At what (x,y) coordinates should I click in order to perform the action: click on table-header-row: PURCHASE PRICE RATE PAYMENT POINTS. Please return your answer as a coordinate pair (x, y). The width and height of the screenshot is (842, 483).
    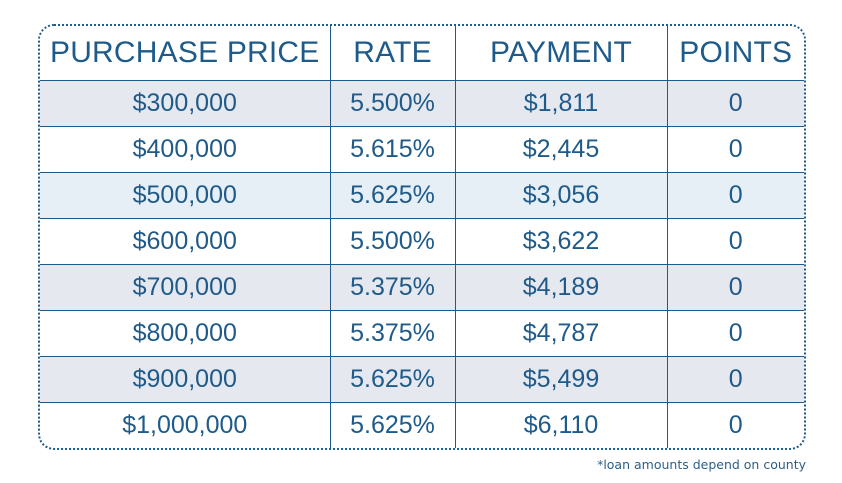
    Looking at the image, I should click on (422, 53).